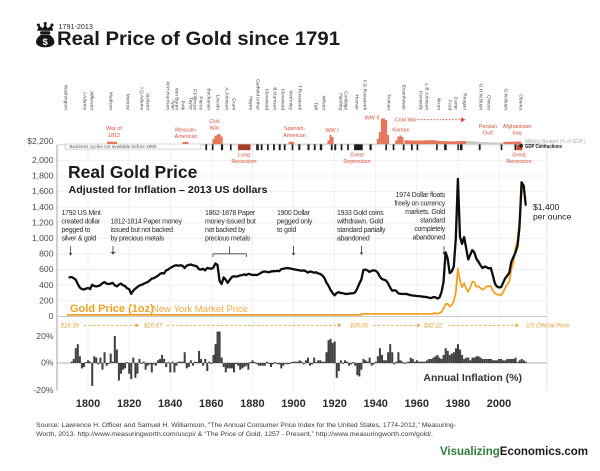 The width and height of the screenshot is (600, 471). Describe the element at coordinates (429, 229) in the screenshot. I see `svg-text: completely` at that location.